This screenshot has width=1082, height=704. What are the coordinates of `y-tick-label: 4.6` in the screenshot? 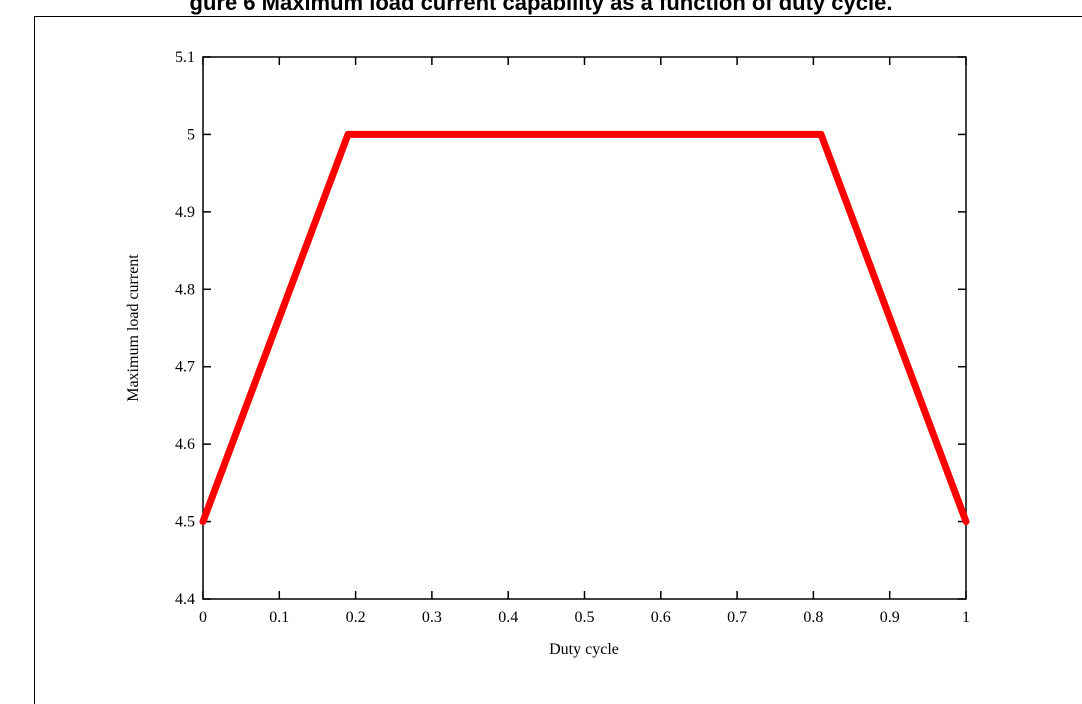 It's located at (185, 444).